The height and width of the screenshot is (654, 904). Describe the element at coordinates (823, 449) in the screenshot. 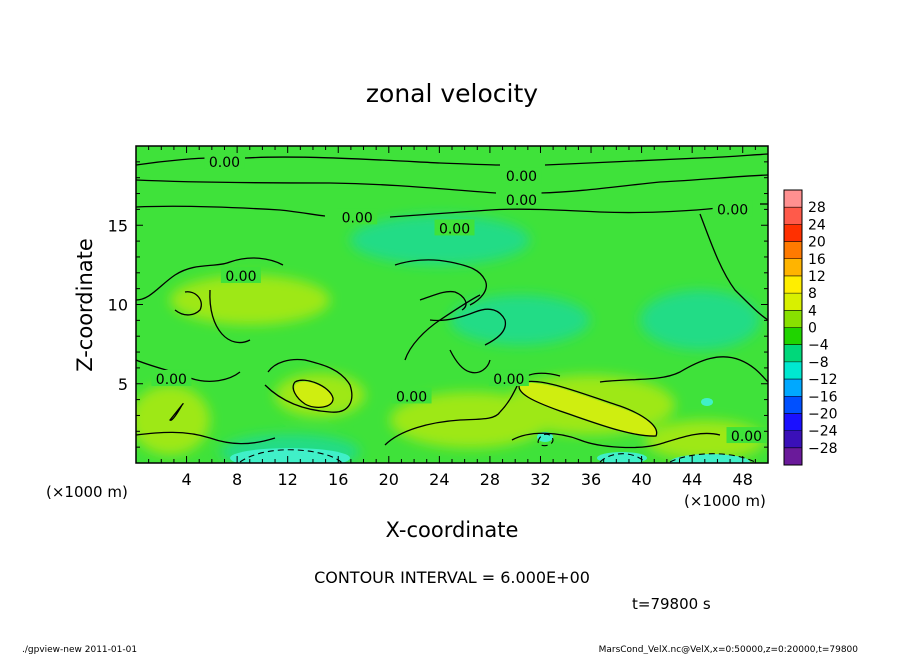

I see `colorbar-level-label: −28` at that location.